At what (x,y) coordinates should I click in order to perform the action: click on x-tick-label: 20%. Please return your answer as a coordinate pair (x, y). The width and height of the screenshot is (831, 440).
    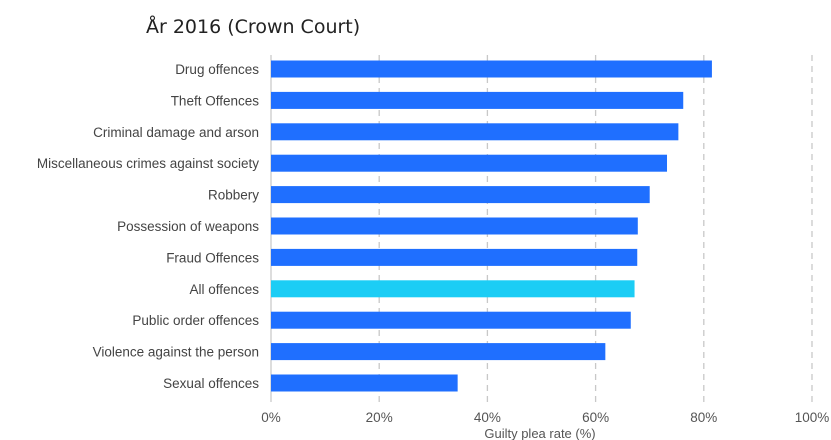
    Looking at the image, I should click on (379, 417).